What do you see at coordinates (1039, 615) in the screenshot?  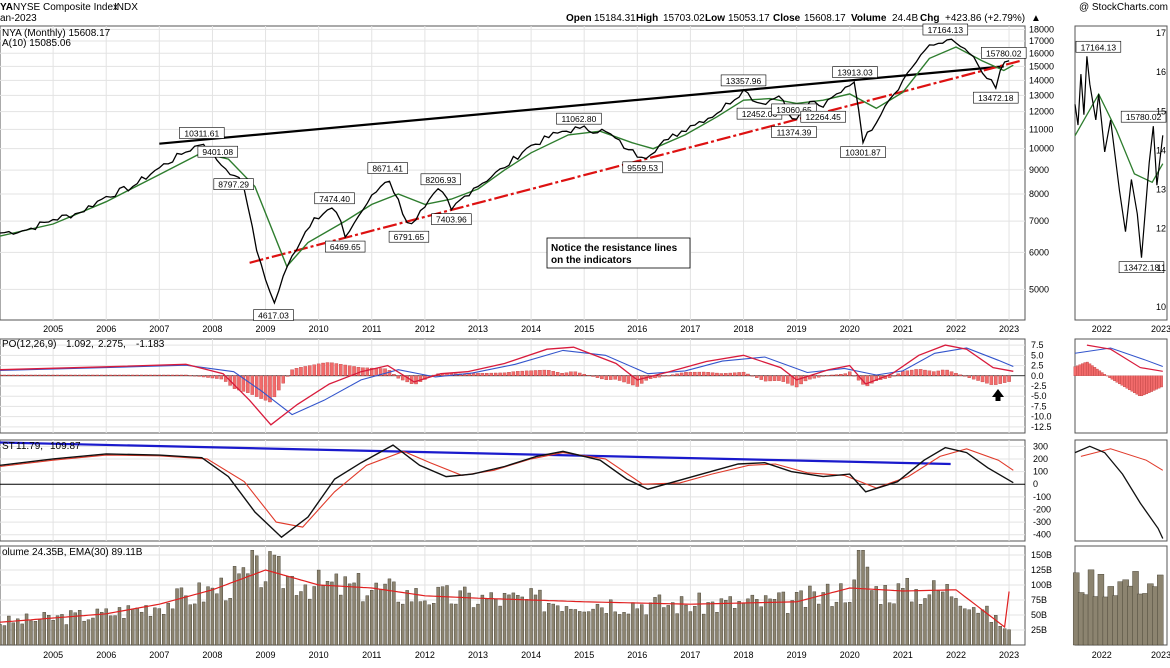 I see `volume-tick-label: 50B` at bounding box center [1039, 615].